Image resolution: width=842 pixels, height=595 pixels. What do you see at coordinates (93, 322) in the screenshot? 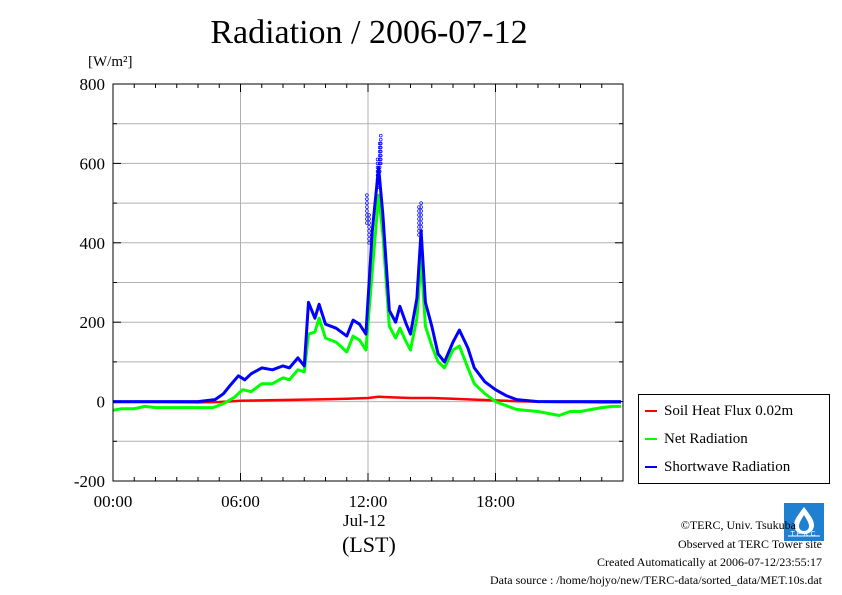
I see `y-tick-label: 200` at bounding box center [93, 322].